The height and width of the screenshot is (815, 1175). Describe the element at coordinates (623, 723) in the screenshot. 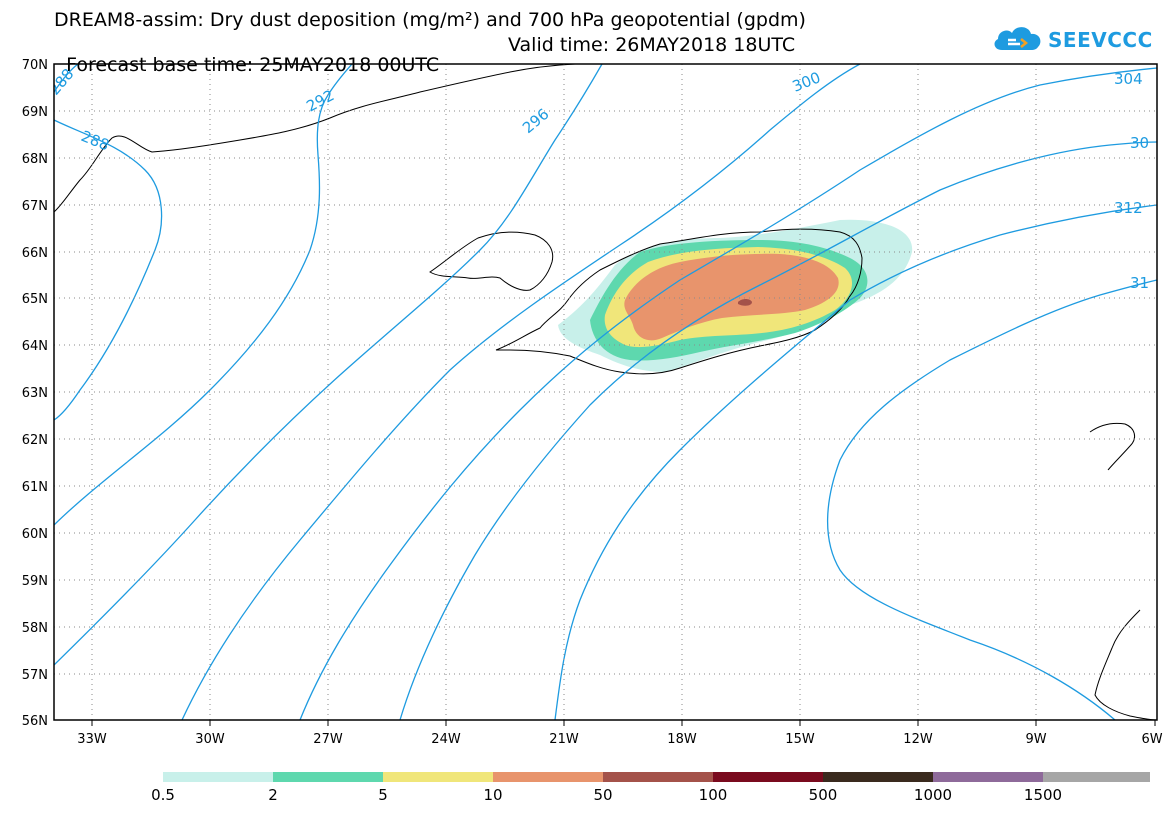

I see `axis-ticks` at that location.